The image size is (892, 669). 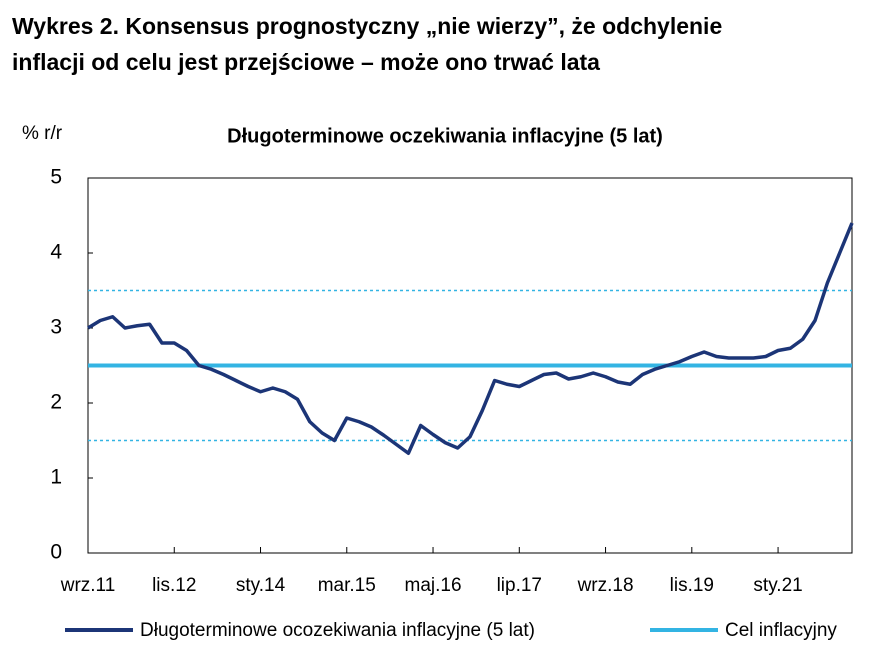 What do you see at coordinates (261, 585) in the screenshot?
I see `x-tick-label: sty.14` at bounding box center [261, 585].